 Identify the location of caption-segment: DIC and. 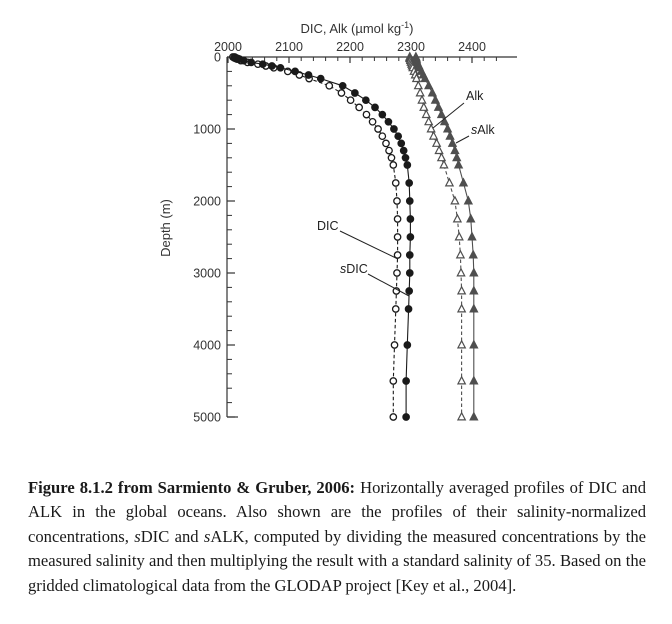
(172, 536).